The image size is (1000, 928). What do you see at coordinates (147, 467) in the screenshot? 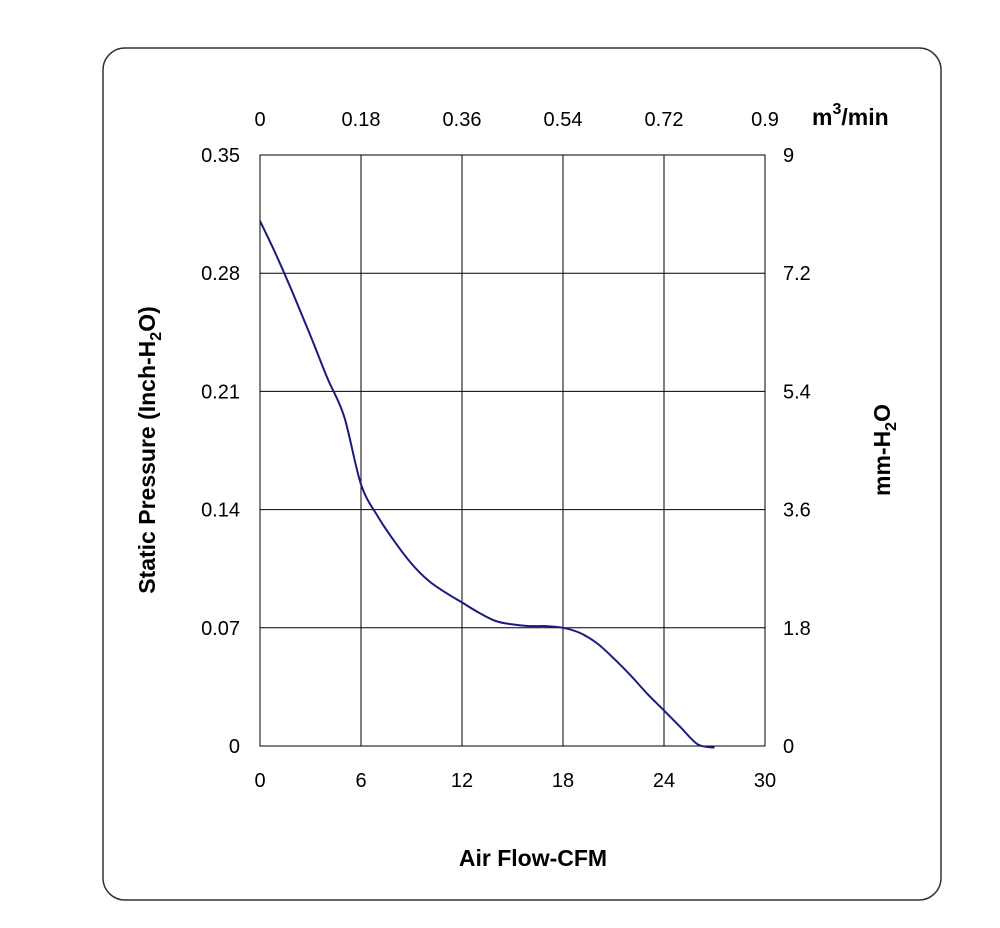
I see `y-title-part1: Static Pressure (Inch-H` at bounding box center [147, 467].